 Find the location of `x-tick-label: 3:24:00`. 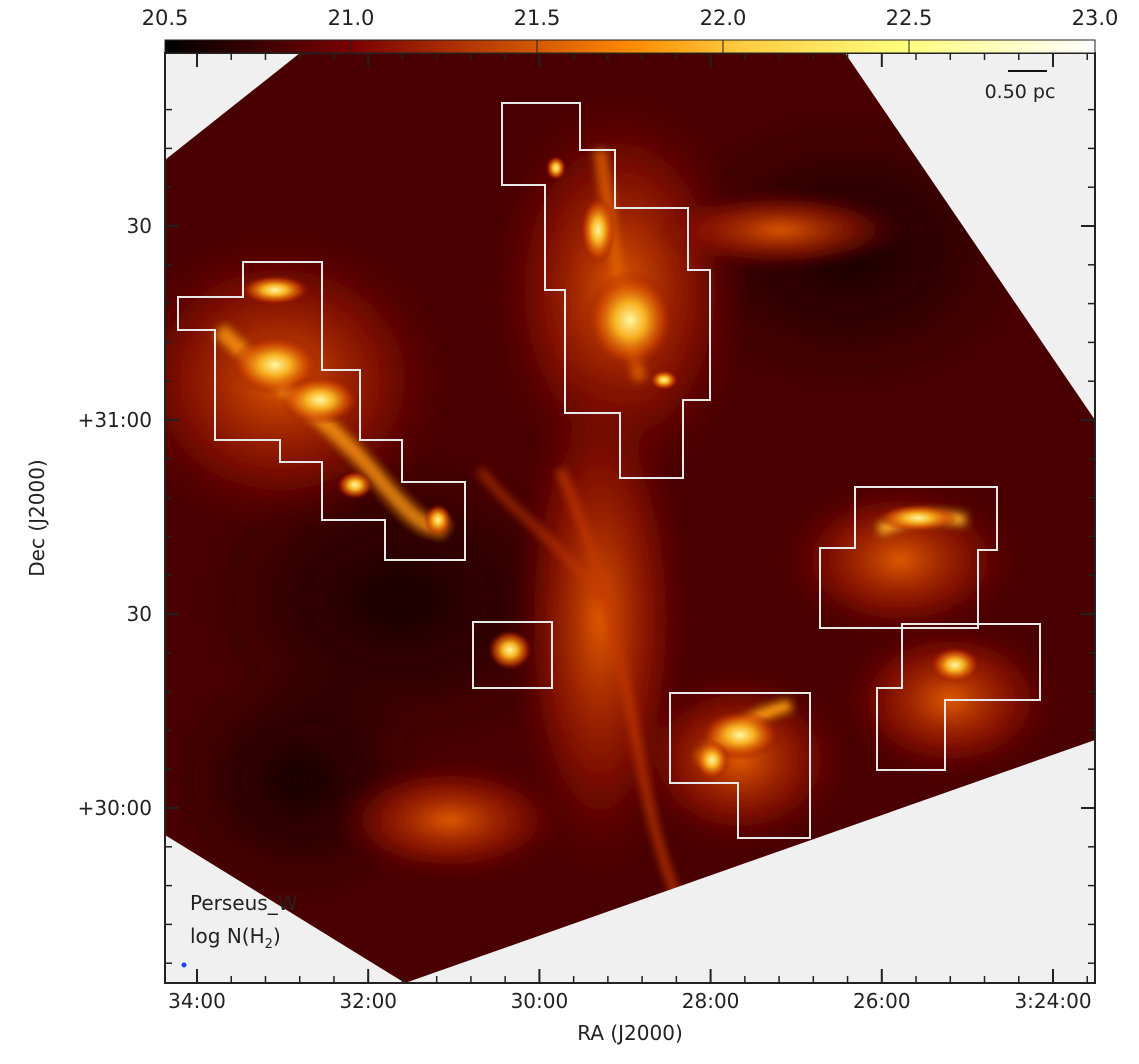

x-tick-label: 3:24:00 is located at coordinates (1052, 1001).